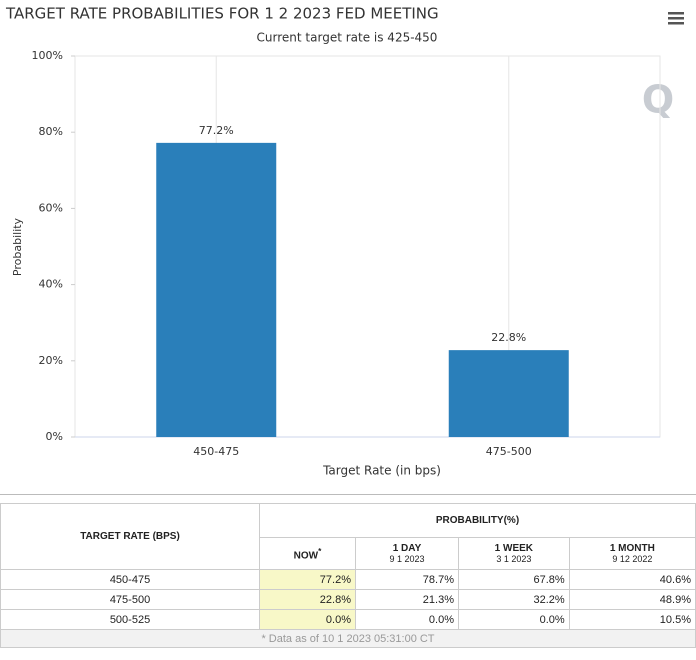 The height and width of the screenshot is (660, 696). What do you see at coordinates (508, 337) in the screenshot?
I see `data-label: 22.8%` at bounding box center [508, 337].